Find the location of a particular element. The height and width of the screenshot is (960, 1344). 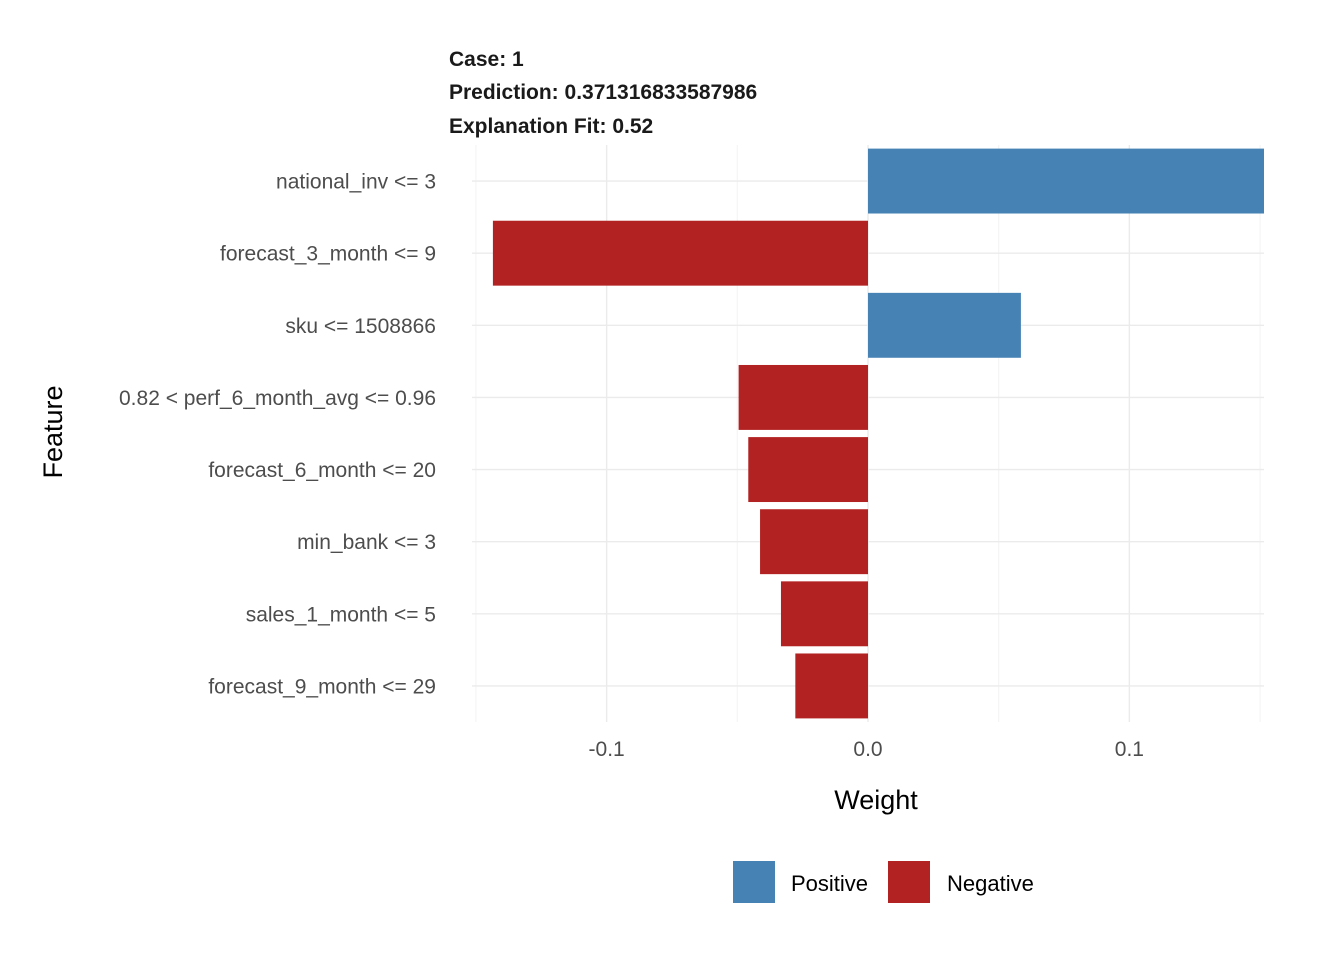

x-tick-label: -0.1 is located at coordinates (607, 749).